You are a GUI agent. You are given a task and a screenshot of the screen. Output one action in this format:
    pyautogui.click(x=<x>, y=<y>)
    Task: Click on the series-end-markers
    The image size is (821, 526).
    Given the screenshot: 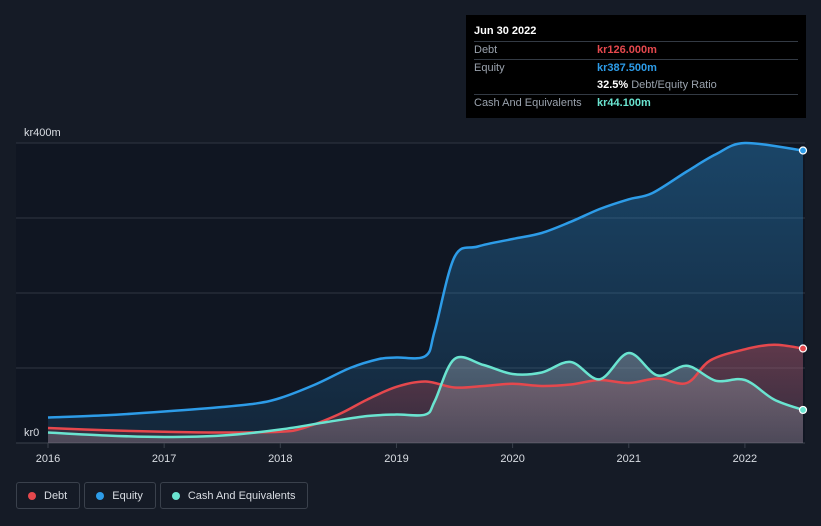 What is the action you would take?
    pyautogui.click(x=803, y=280)
    